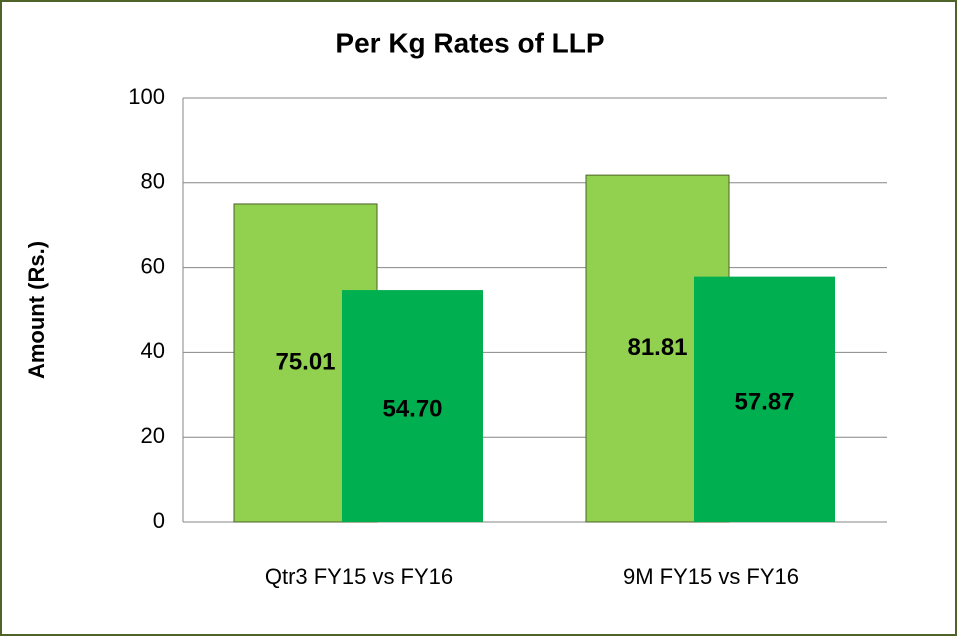 This screenshot has width=957, height=636. Describe the element at coordinates (153, 435) in the screenshot. I see `y-tick-label: 20` at that location.